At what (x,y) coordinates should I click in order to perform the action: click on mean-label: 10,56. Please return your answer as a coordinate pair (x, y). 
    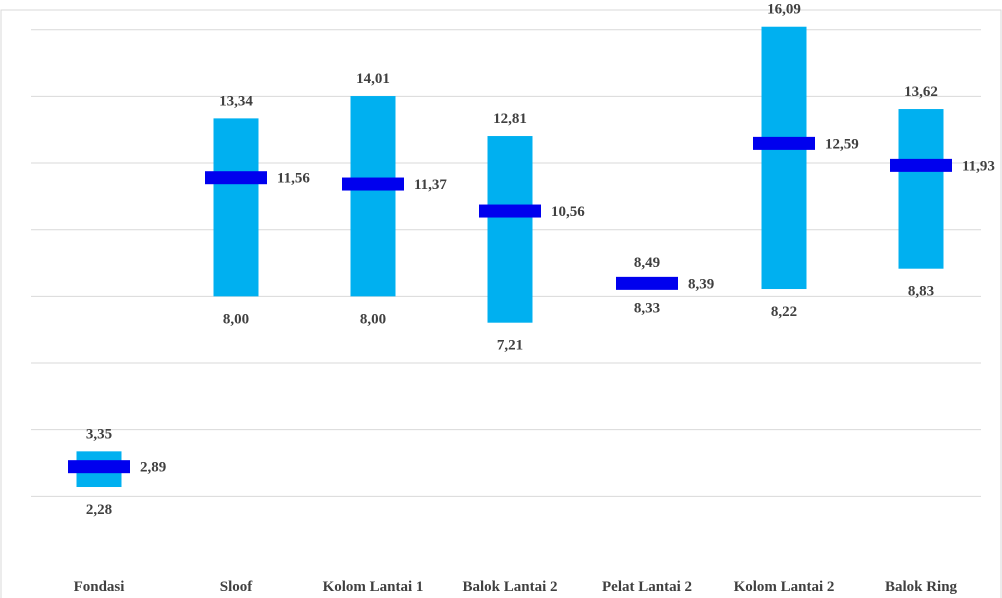
    Looking at the image, I should click on (568, 212).